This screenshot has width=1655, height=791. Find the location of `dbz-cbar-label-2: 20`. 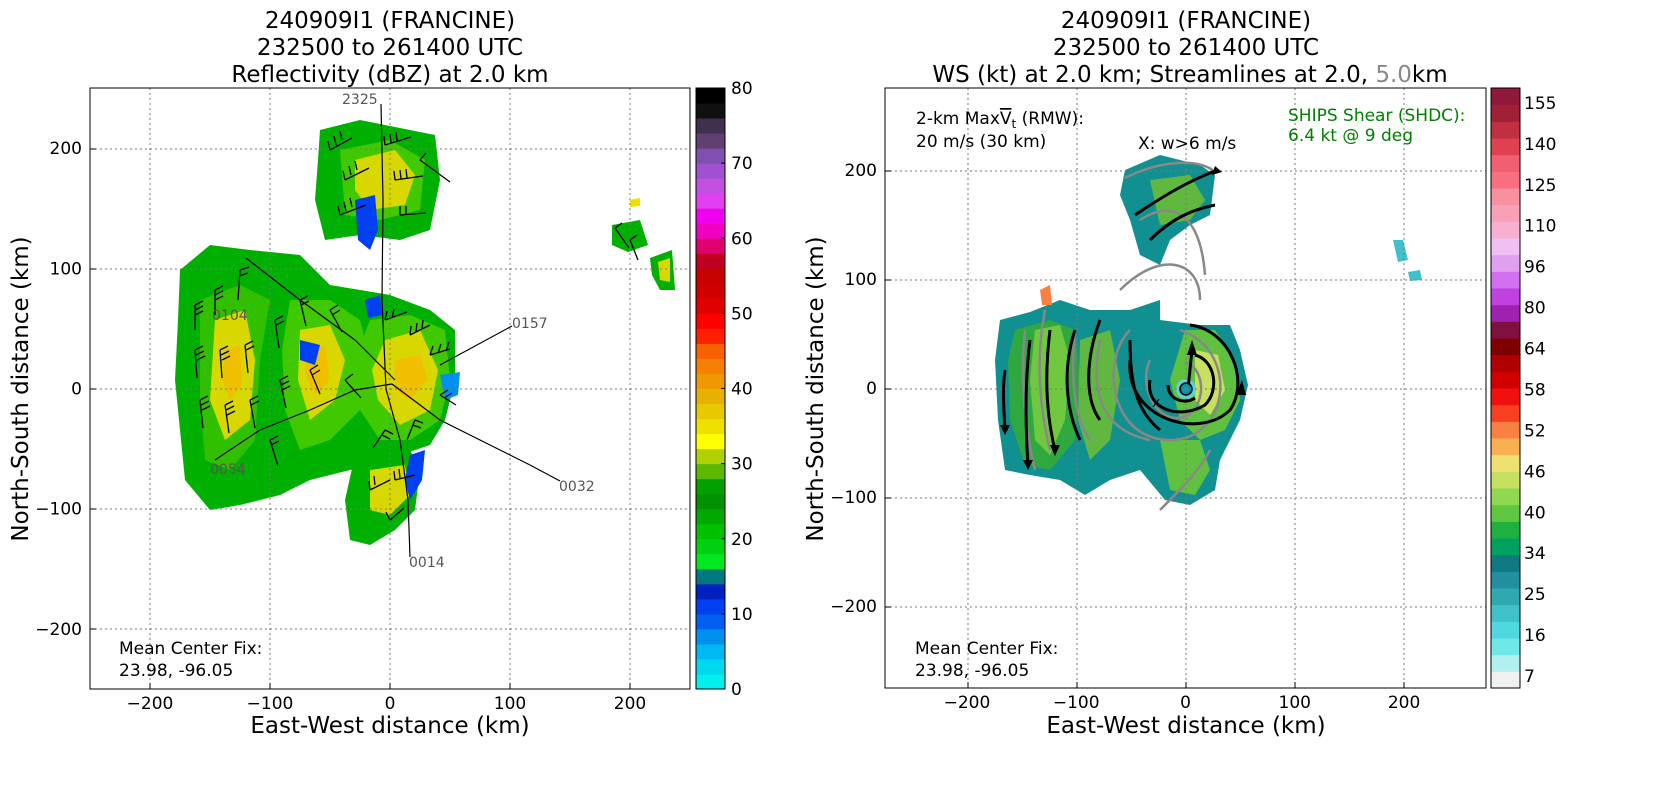

dbz-cbar-label-2: 20 is located at coordinates (742, 540).